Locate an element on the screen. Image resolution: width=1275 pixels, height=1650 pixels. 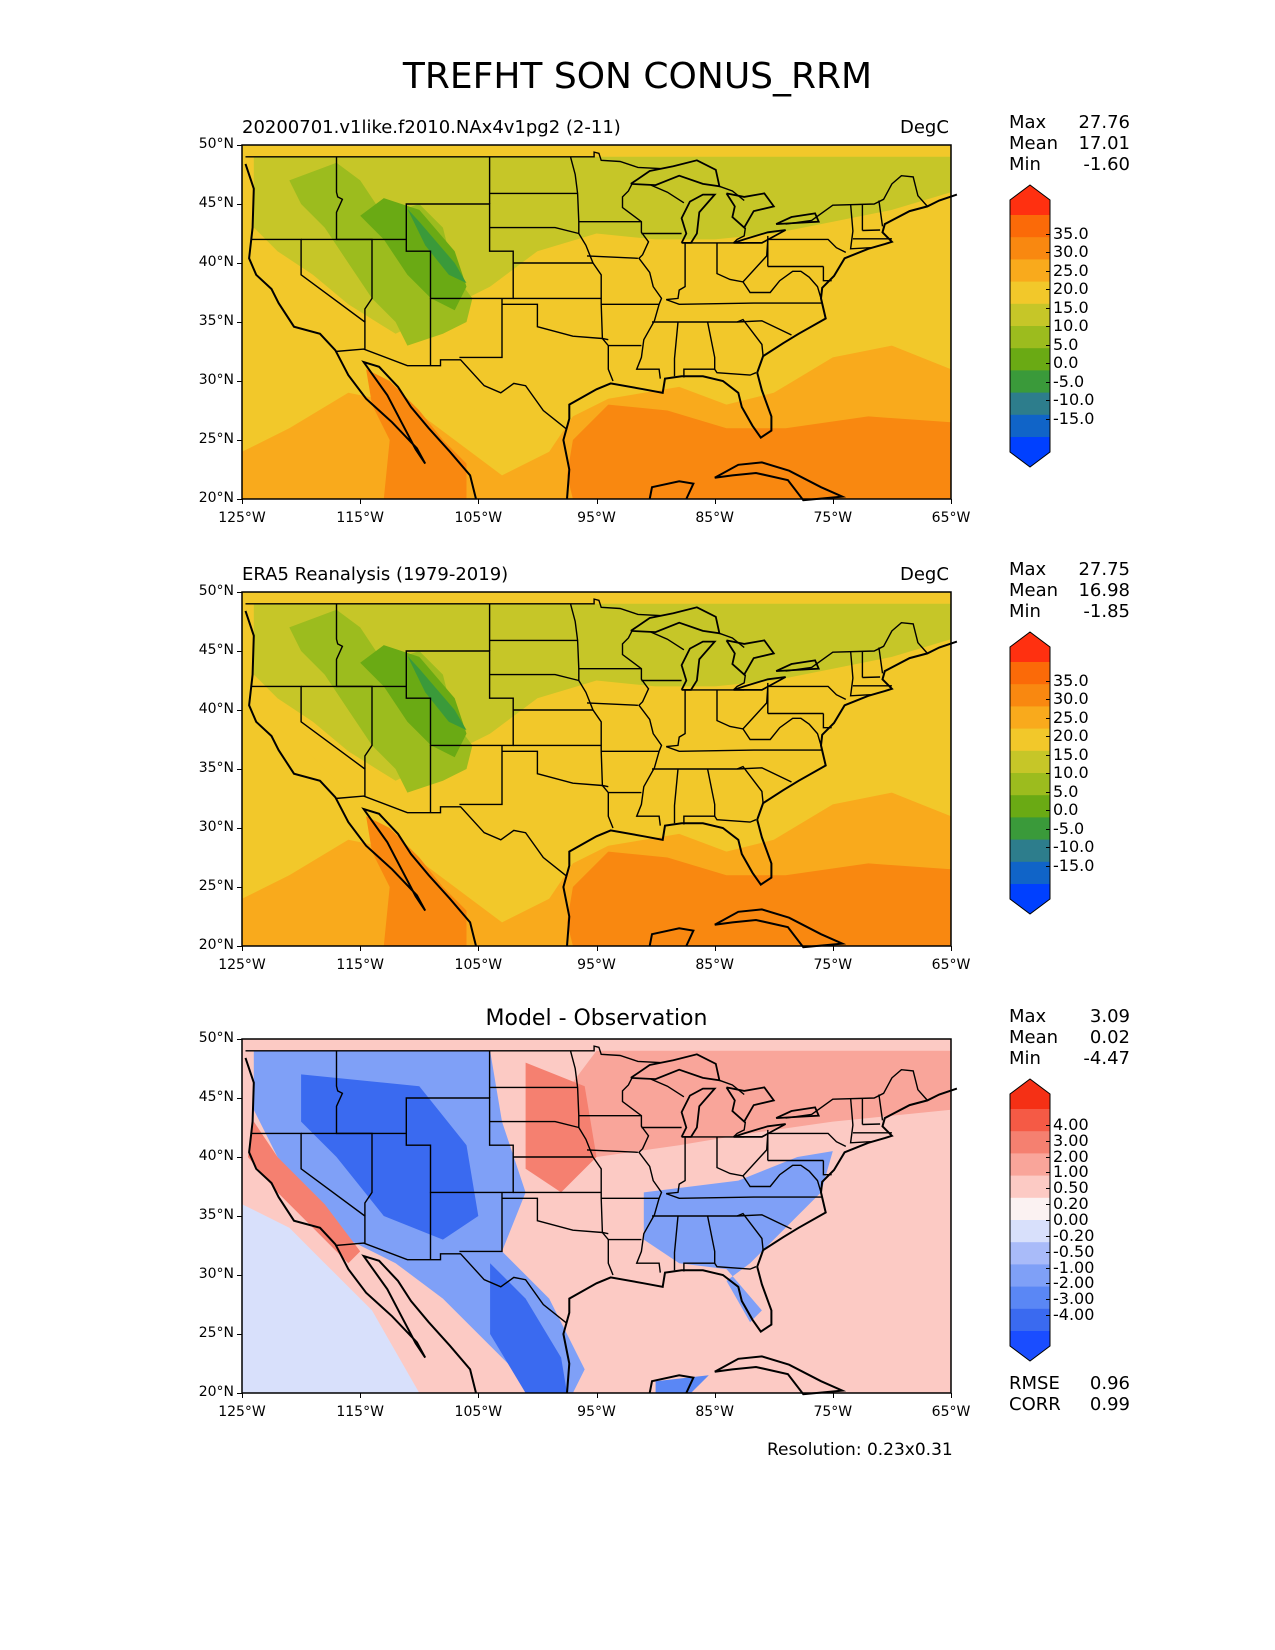
diff-mexico-cold is located at coordinates (528, 1328).